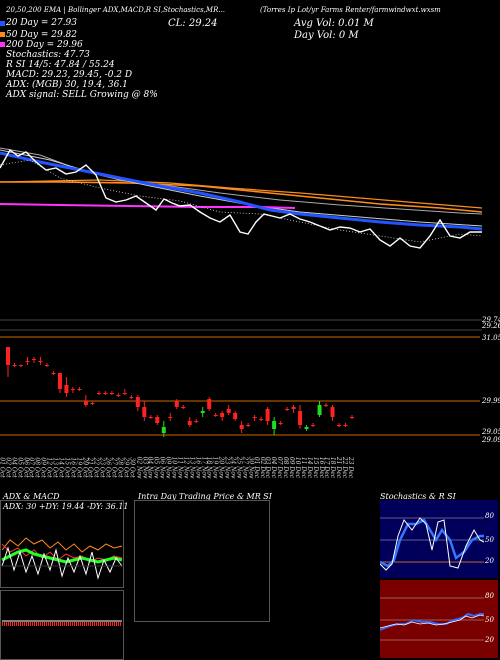 This screenshot has width=500, height=660. I want to click on stoch-tick-80: 80, so click(489, 516).